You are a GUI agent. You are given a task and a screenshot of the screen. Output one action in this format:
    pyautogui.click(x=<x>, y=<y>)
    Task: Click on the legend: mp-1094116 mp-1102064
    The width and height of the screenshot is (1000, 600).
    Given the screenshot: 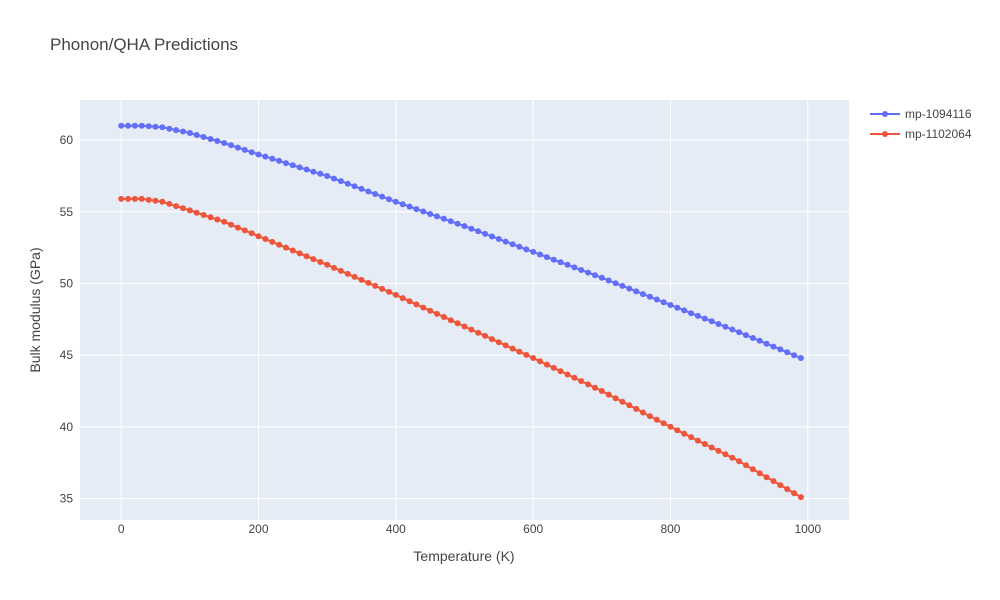 What is the action you would take?
    pyautogui.click(x=921, y=124)
    